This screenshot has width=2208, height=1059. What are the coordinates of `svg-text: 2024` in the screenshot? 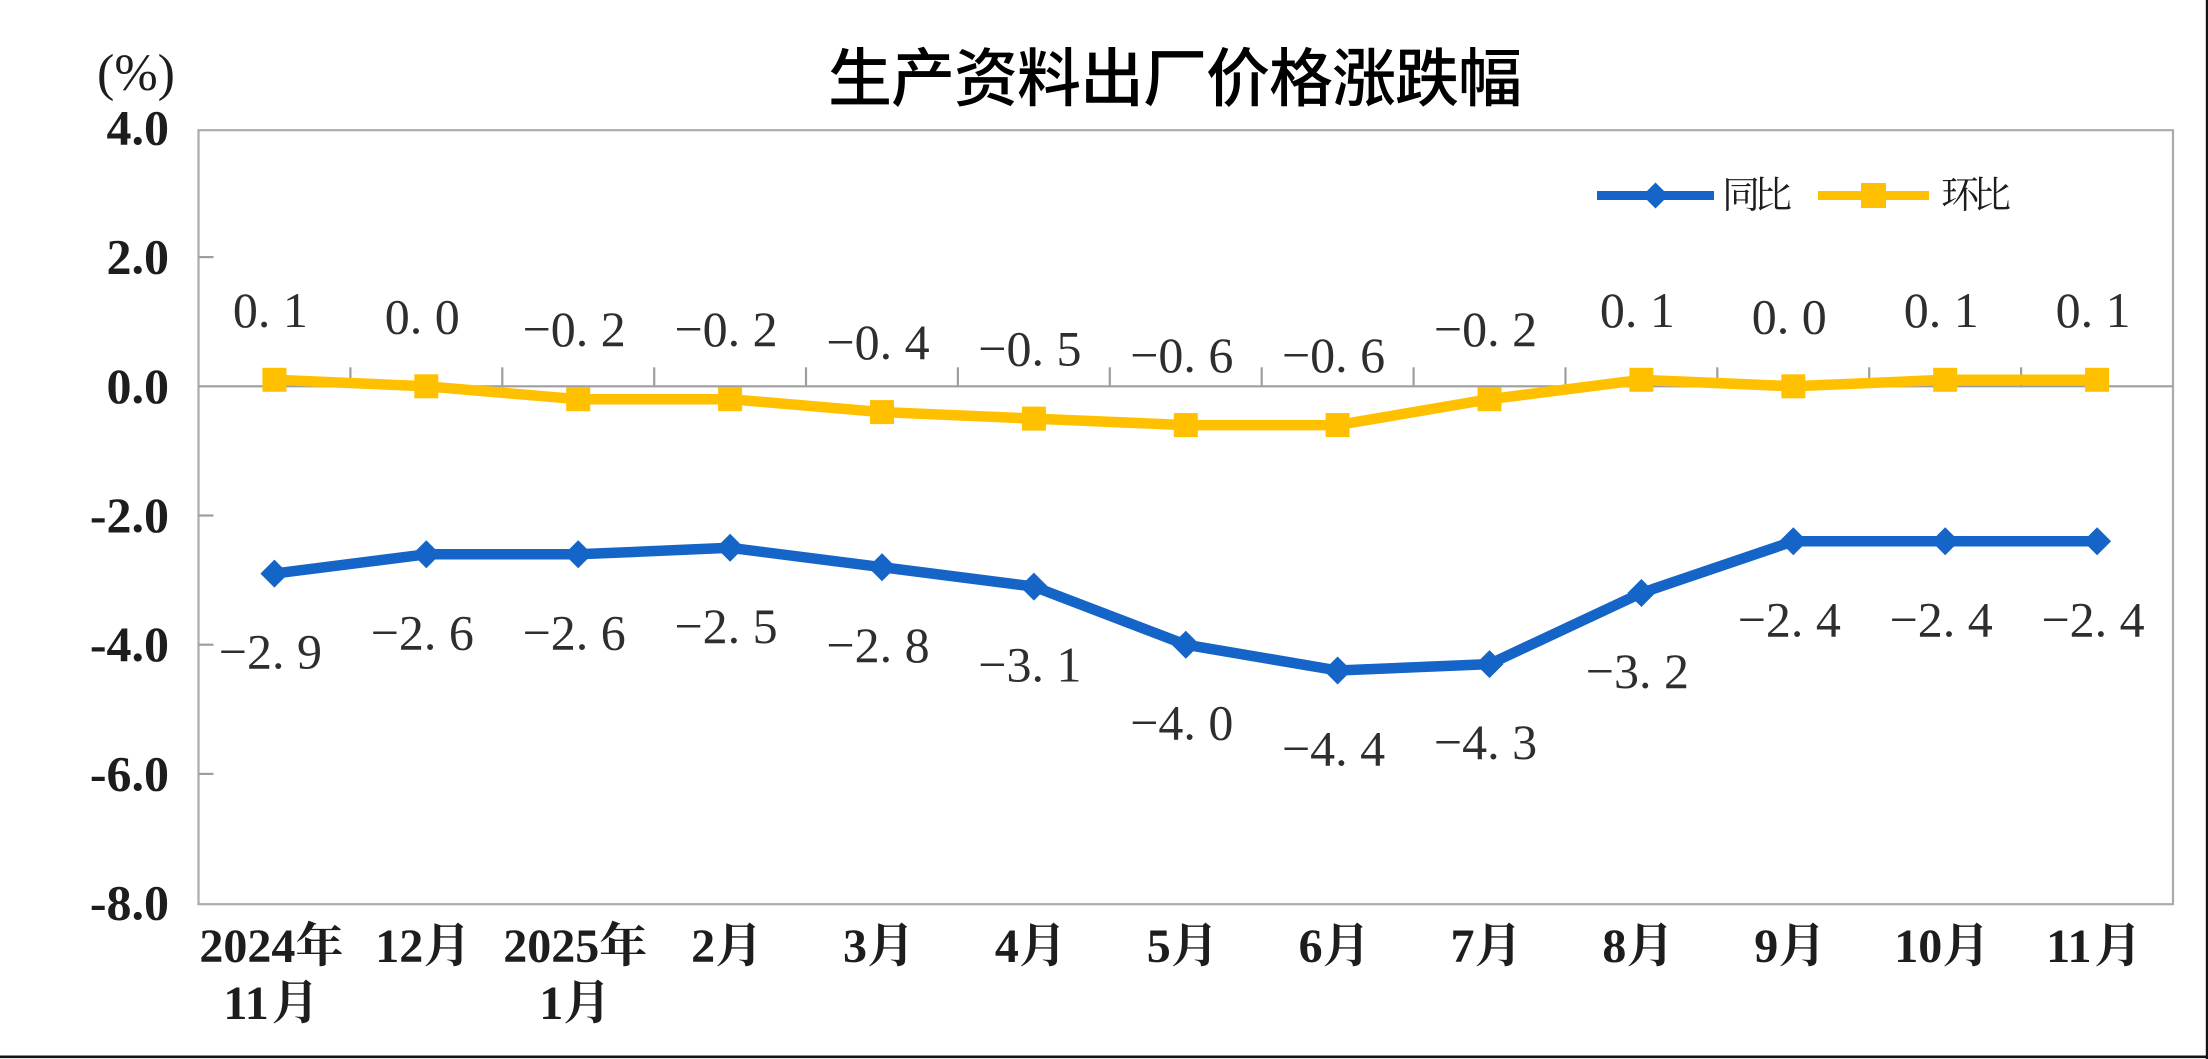 It's located at (247, 946).